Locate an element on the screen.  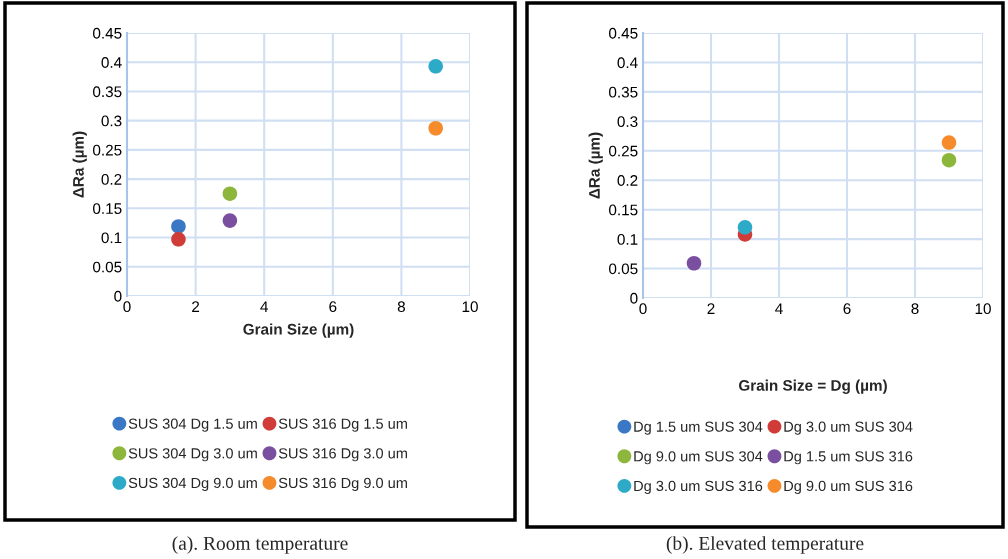
legend-label: SUS 304 Dg 3.0 um is located at coordinates (192, 455).